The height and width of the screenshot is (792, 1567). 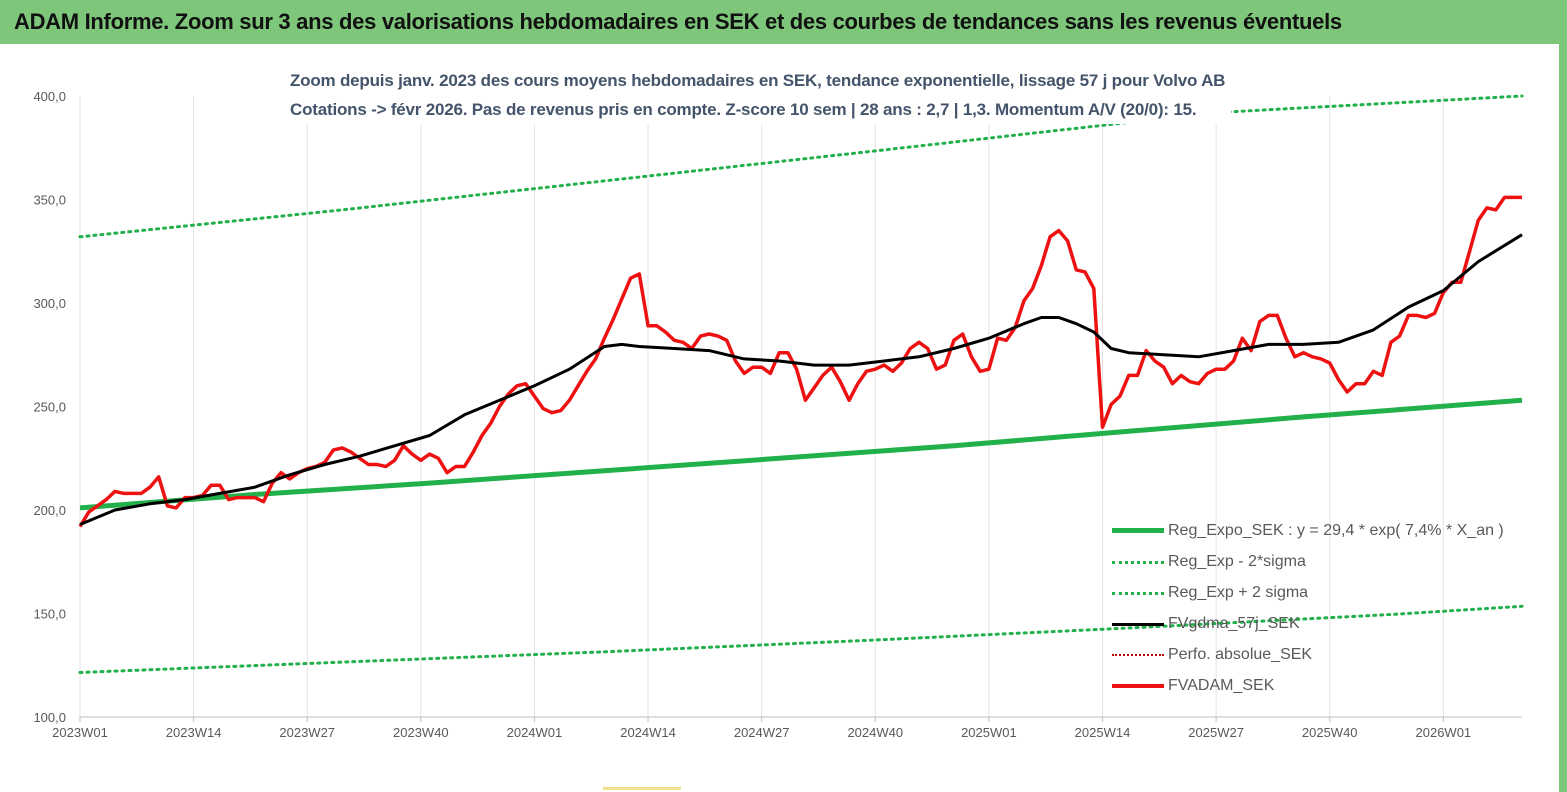 What do you see at coordinates (1138, 624) in the screenshot?
I see `legend-swatch-fvgdma` at bounding box center [1138, 624].